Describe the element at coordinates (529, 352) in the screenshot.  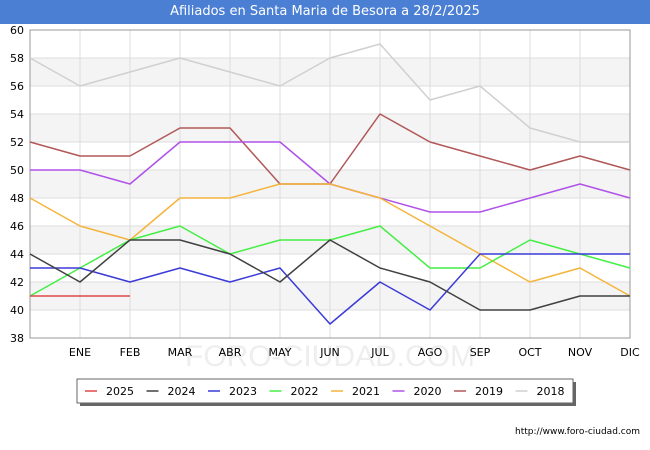
I see `x-tick-label: OCT` at that location.